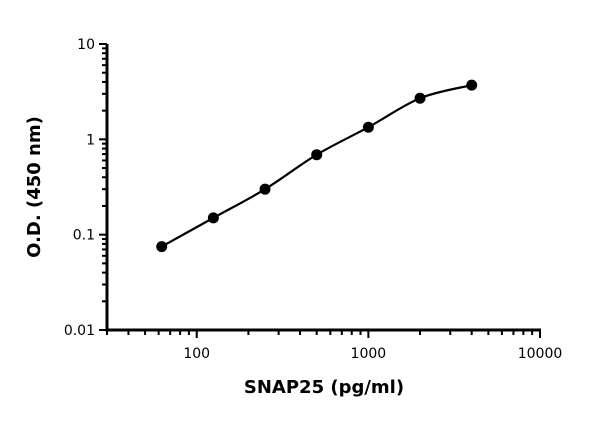 This screenshot has height=425, width=600. I want to click on y-axis: 0.01 0.1 1 10, so click(86, 188).